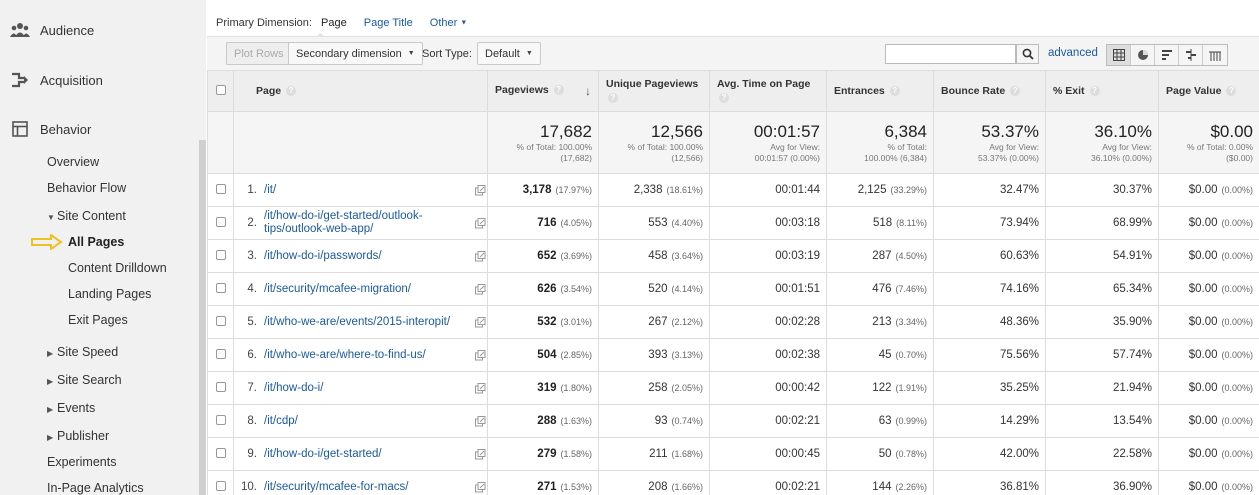  Describe the element at coordinates (73, 162) in the screenshot. I see `nav-overview: Overview` at that location.